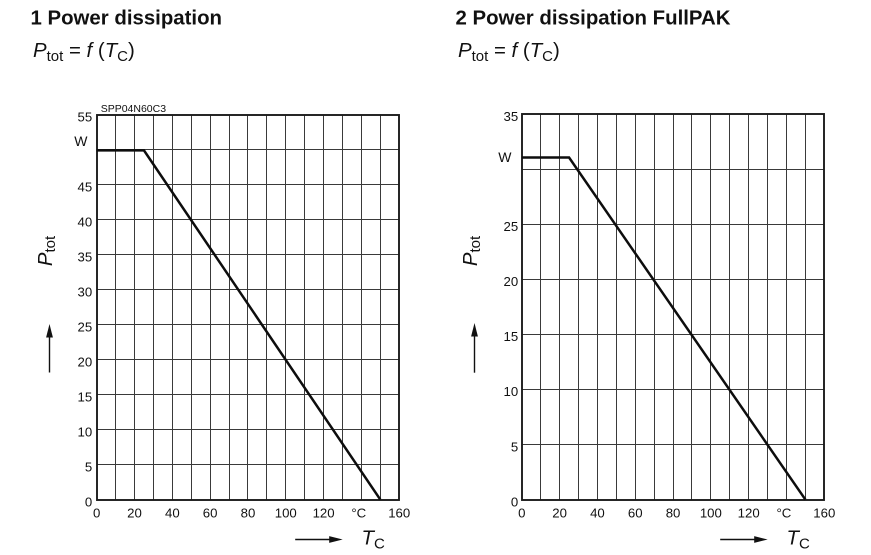 The width and height of the screenshot is (871, 555). I want to click on svg-text: 55, so click(85, 117).